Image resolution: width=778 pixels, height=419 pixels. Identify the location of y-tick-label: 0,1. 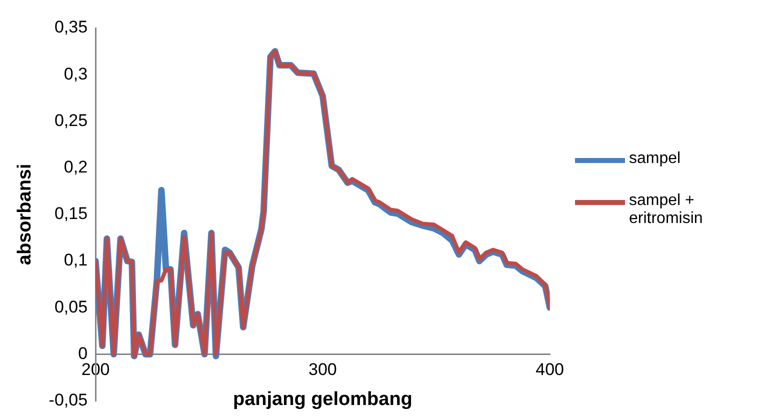
(76, 260).